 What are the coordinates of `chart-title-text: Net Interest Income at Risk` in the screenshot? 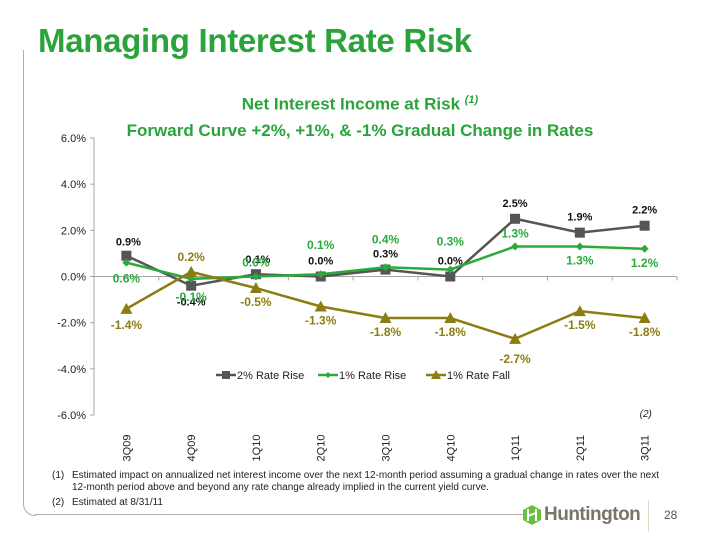 It's located at (351, 104).